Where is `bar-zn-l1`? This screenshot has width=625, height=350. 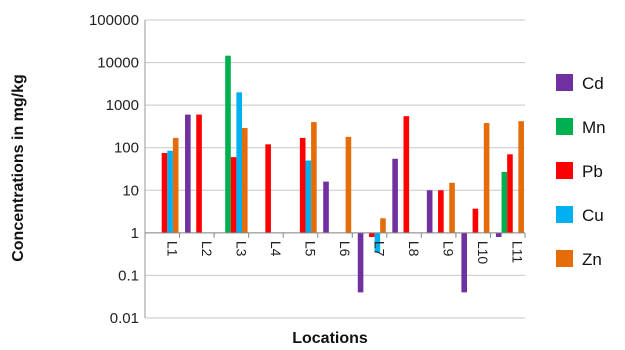 bar-zn-l1 is located at coordinates (175, 185).